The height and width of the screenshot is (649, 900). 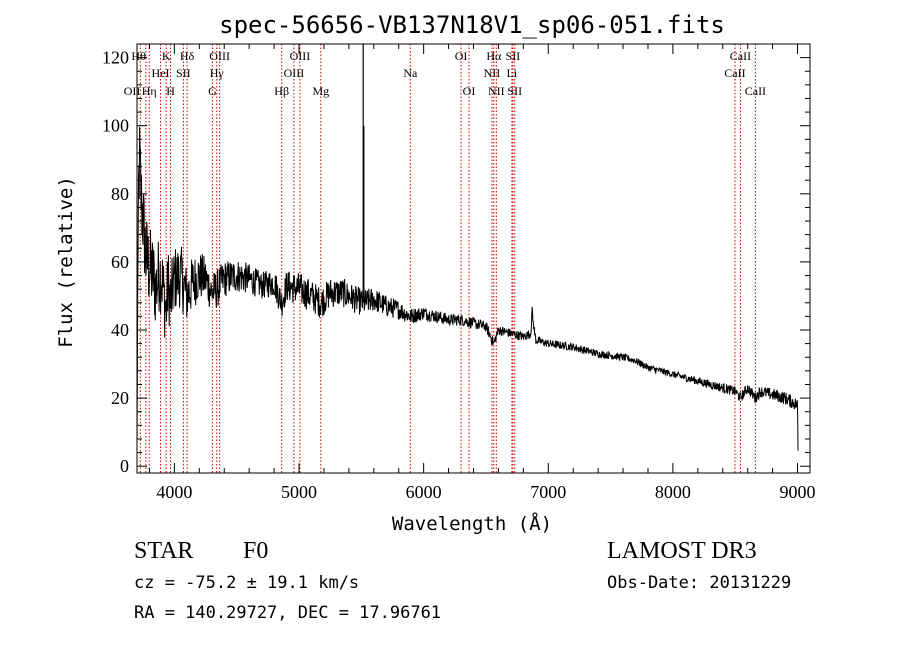 What do you see at coordinates (798, 492) in the screenshot?
I see `x-tick-label: 9000` at bounding box center [798, 492].